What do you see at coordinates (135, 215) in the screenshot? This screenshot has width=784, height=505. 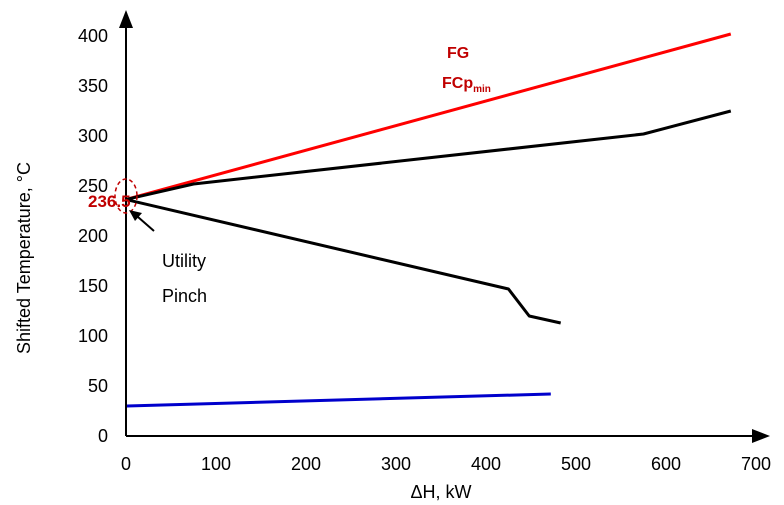 I see `pinch-arrow-head` at bounding box center [135, 215].